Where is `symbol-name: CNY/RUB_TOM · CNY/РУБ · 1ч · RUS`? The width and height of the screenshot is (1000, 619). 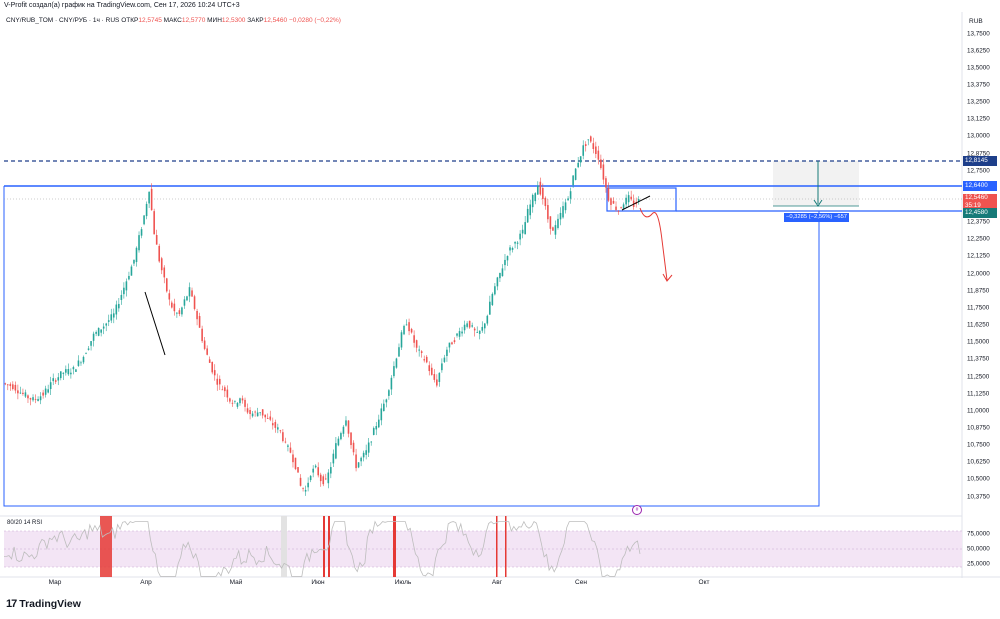 symbol-name: CNY/RUB_TOM · CNY/РУБ · 1ч · RUS is located at coordinates (63, 20).